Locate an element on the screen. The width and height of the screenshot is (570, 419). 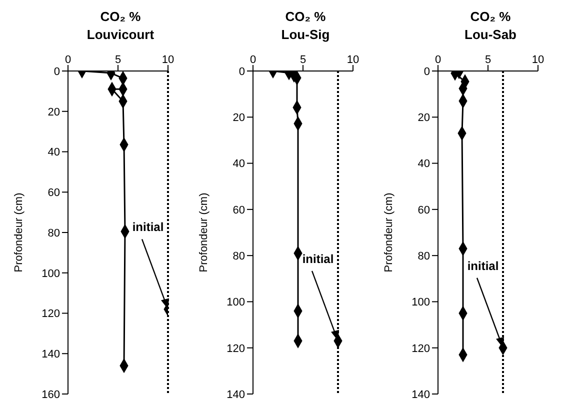
chart-subtitle: Louvicourt is located at coordinates (121, 35).